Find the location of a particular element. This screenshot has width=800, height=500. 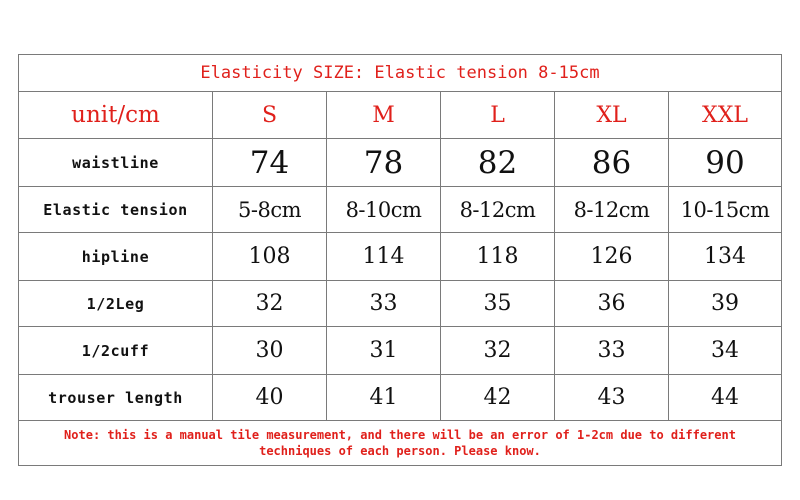

table-row-half-cuff: 1/2cuff 30 31 32 33 34 is located at coordinates (400, 351).